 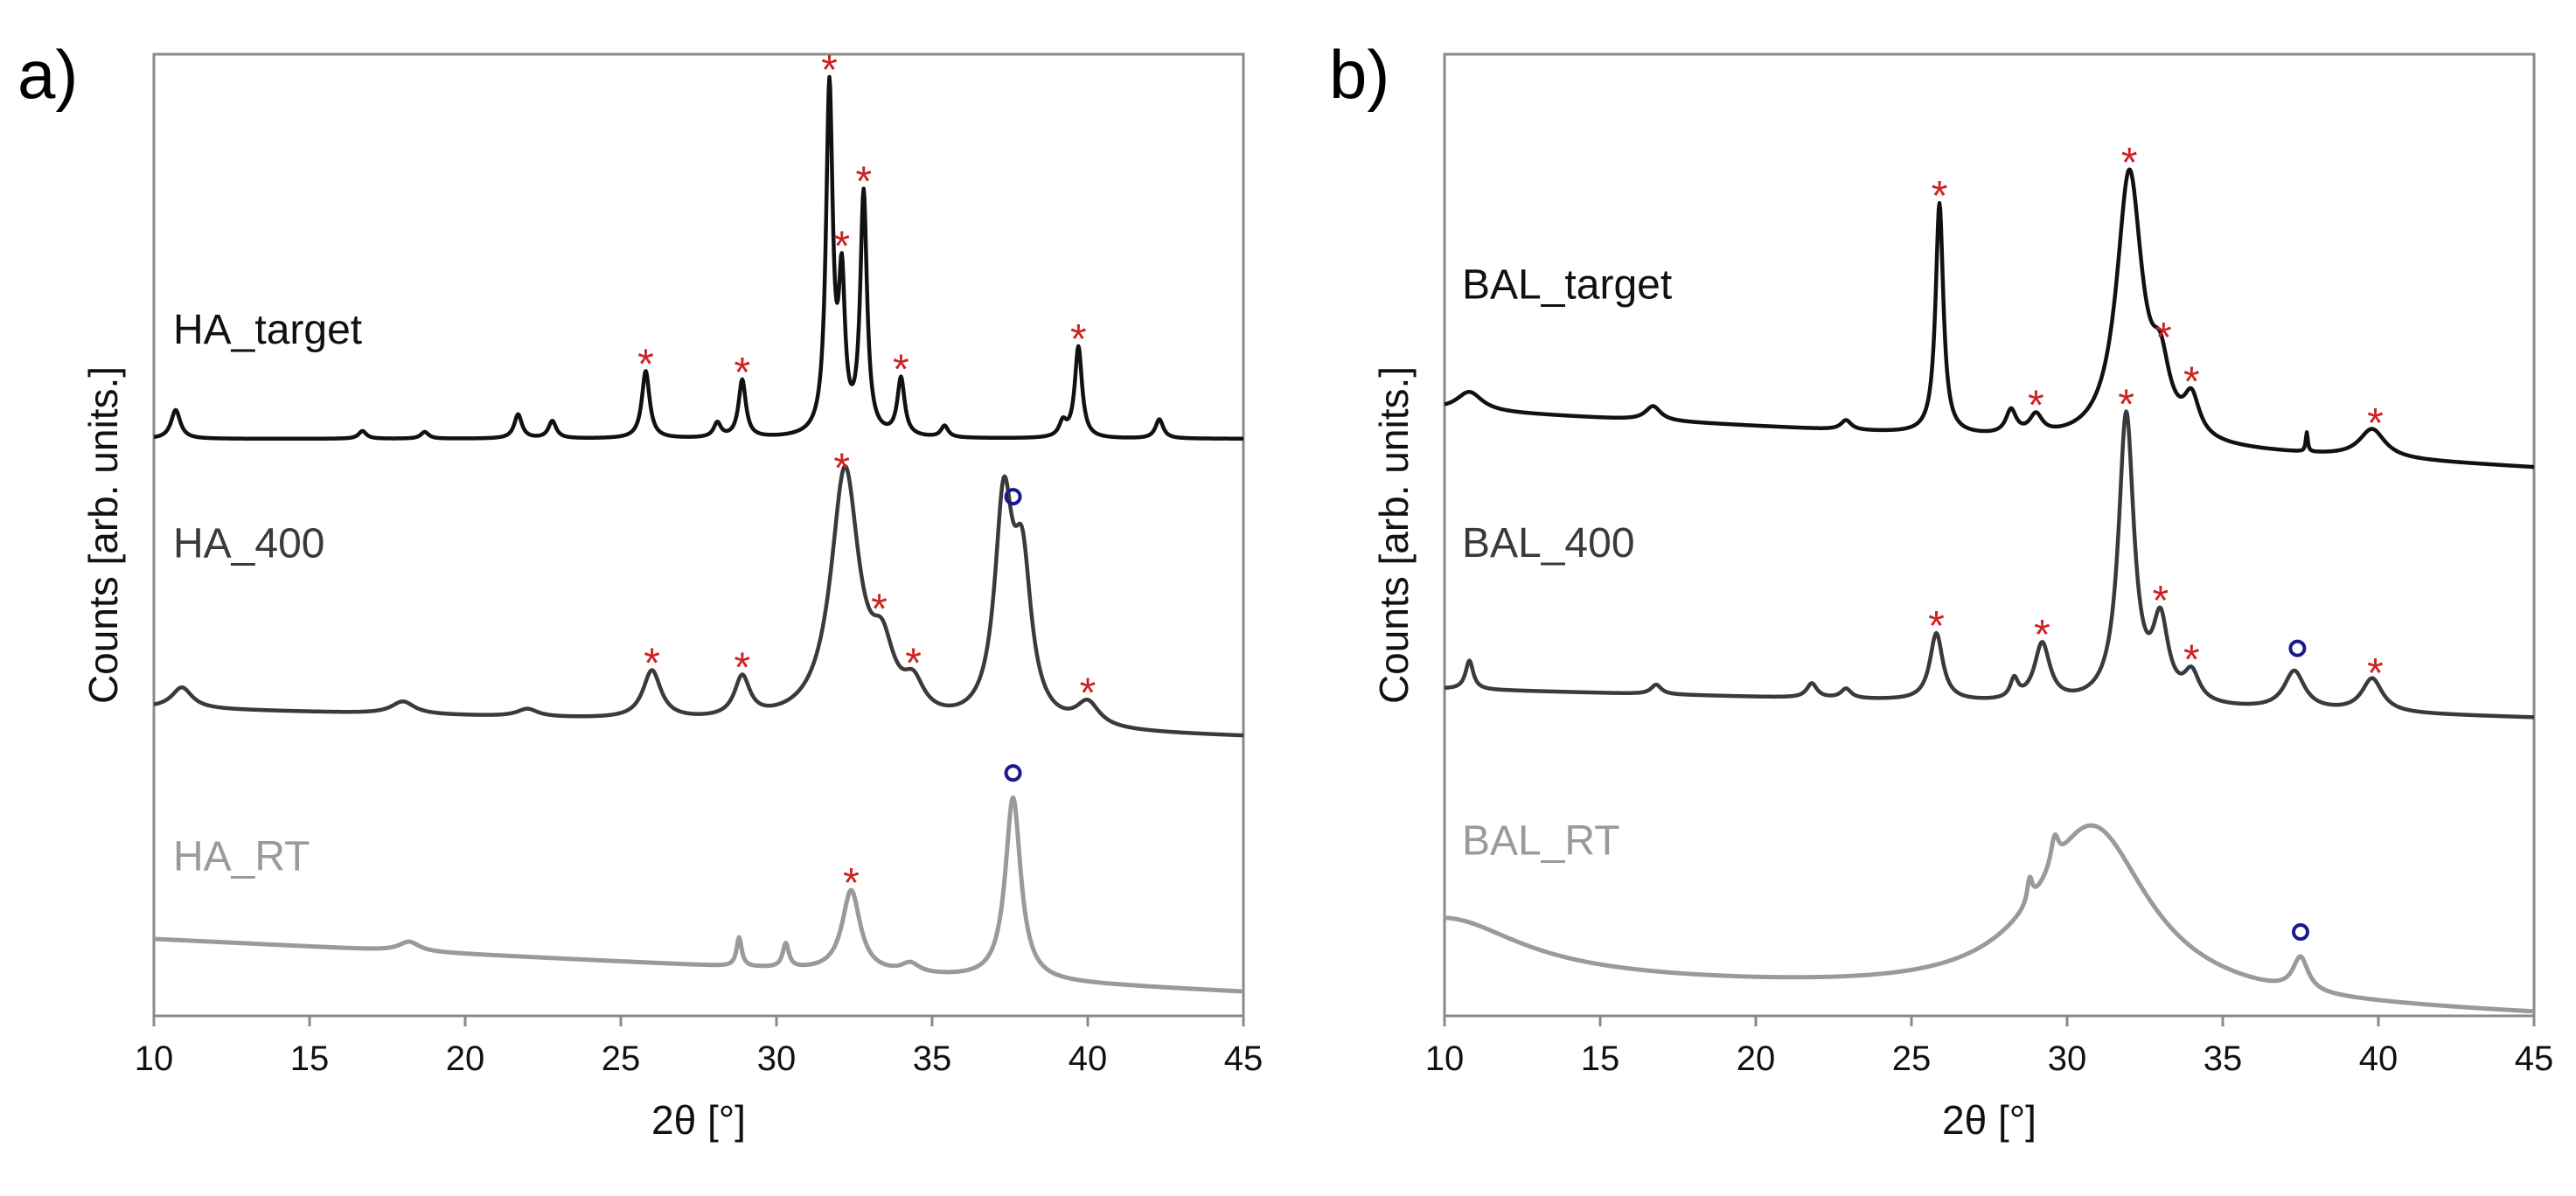 What do you see at coordinates (698, 894) in the screenshot?
I see `series-line-ha_rt` at bounding box center [698, 894].